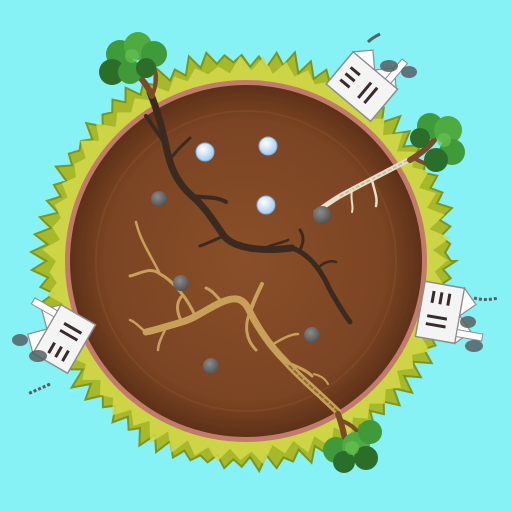 The width and height of the screenshot is (512, 512). Describe the element at coordinates (241, 282) in the screenshot. I see `stones` at that location.